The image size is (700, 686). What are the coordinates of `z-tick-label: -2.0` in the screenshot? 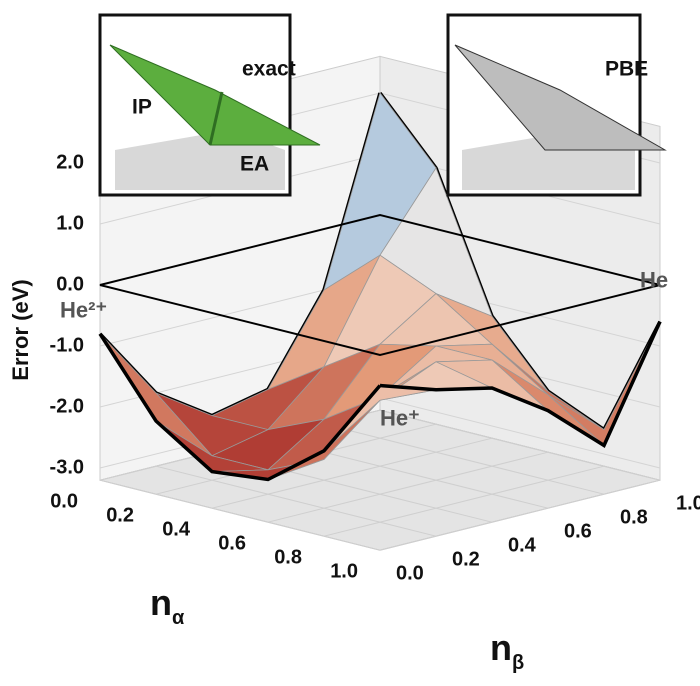 It's located at (67, 406).